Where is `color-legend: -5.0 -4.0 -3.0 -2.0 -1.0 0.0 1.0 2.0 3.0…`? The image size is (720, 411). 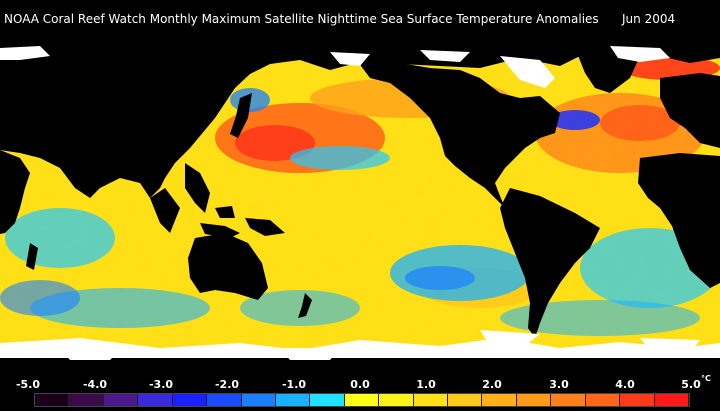
color-legend: -5.0 -4.0 -3.0 -2.0 -1.0 0.0 1.0 2.0 3.0… is located at coordinates (360, 391).